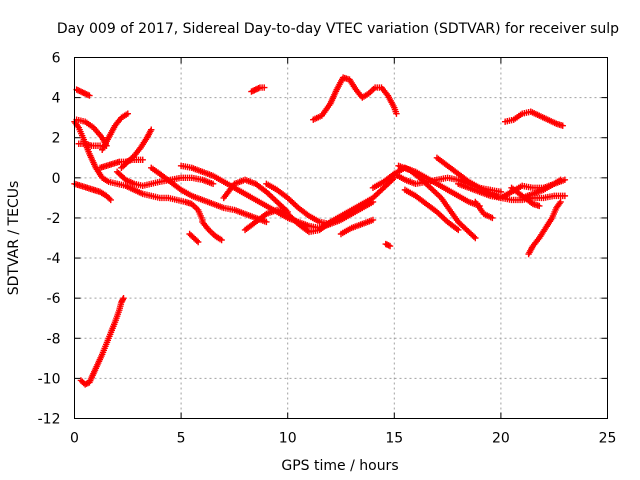  I want to click on series-arc-d, so click(83, 92).